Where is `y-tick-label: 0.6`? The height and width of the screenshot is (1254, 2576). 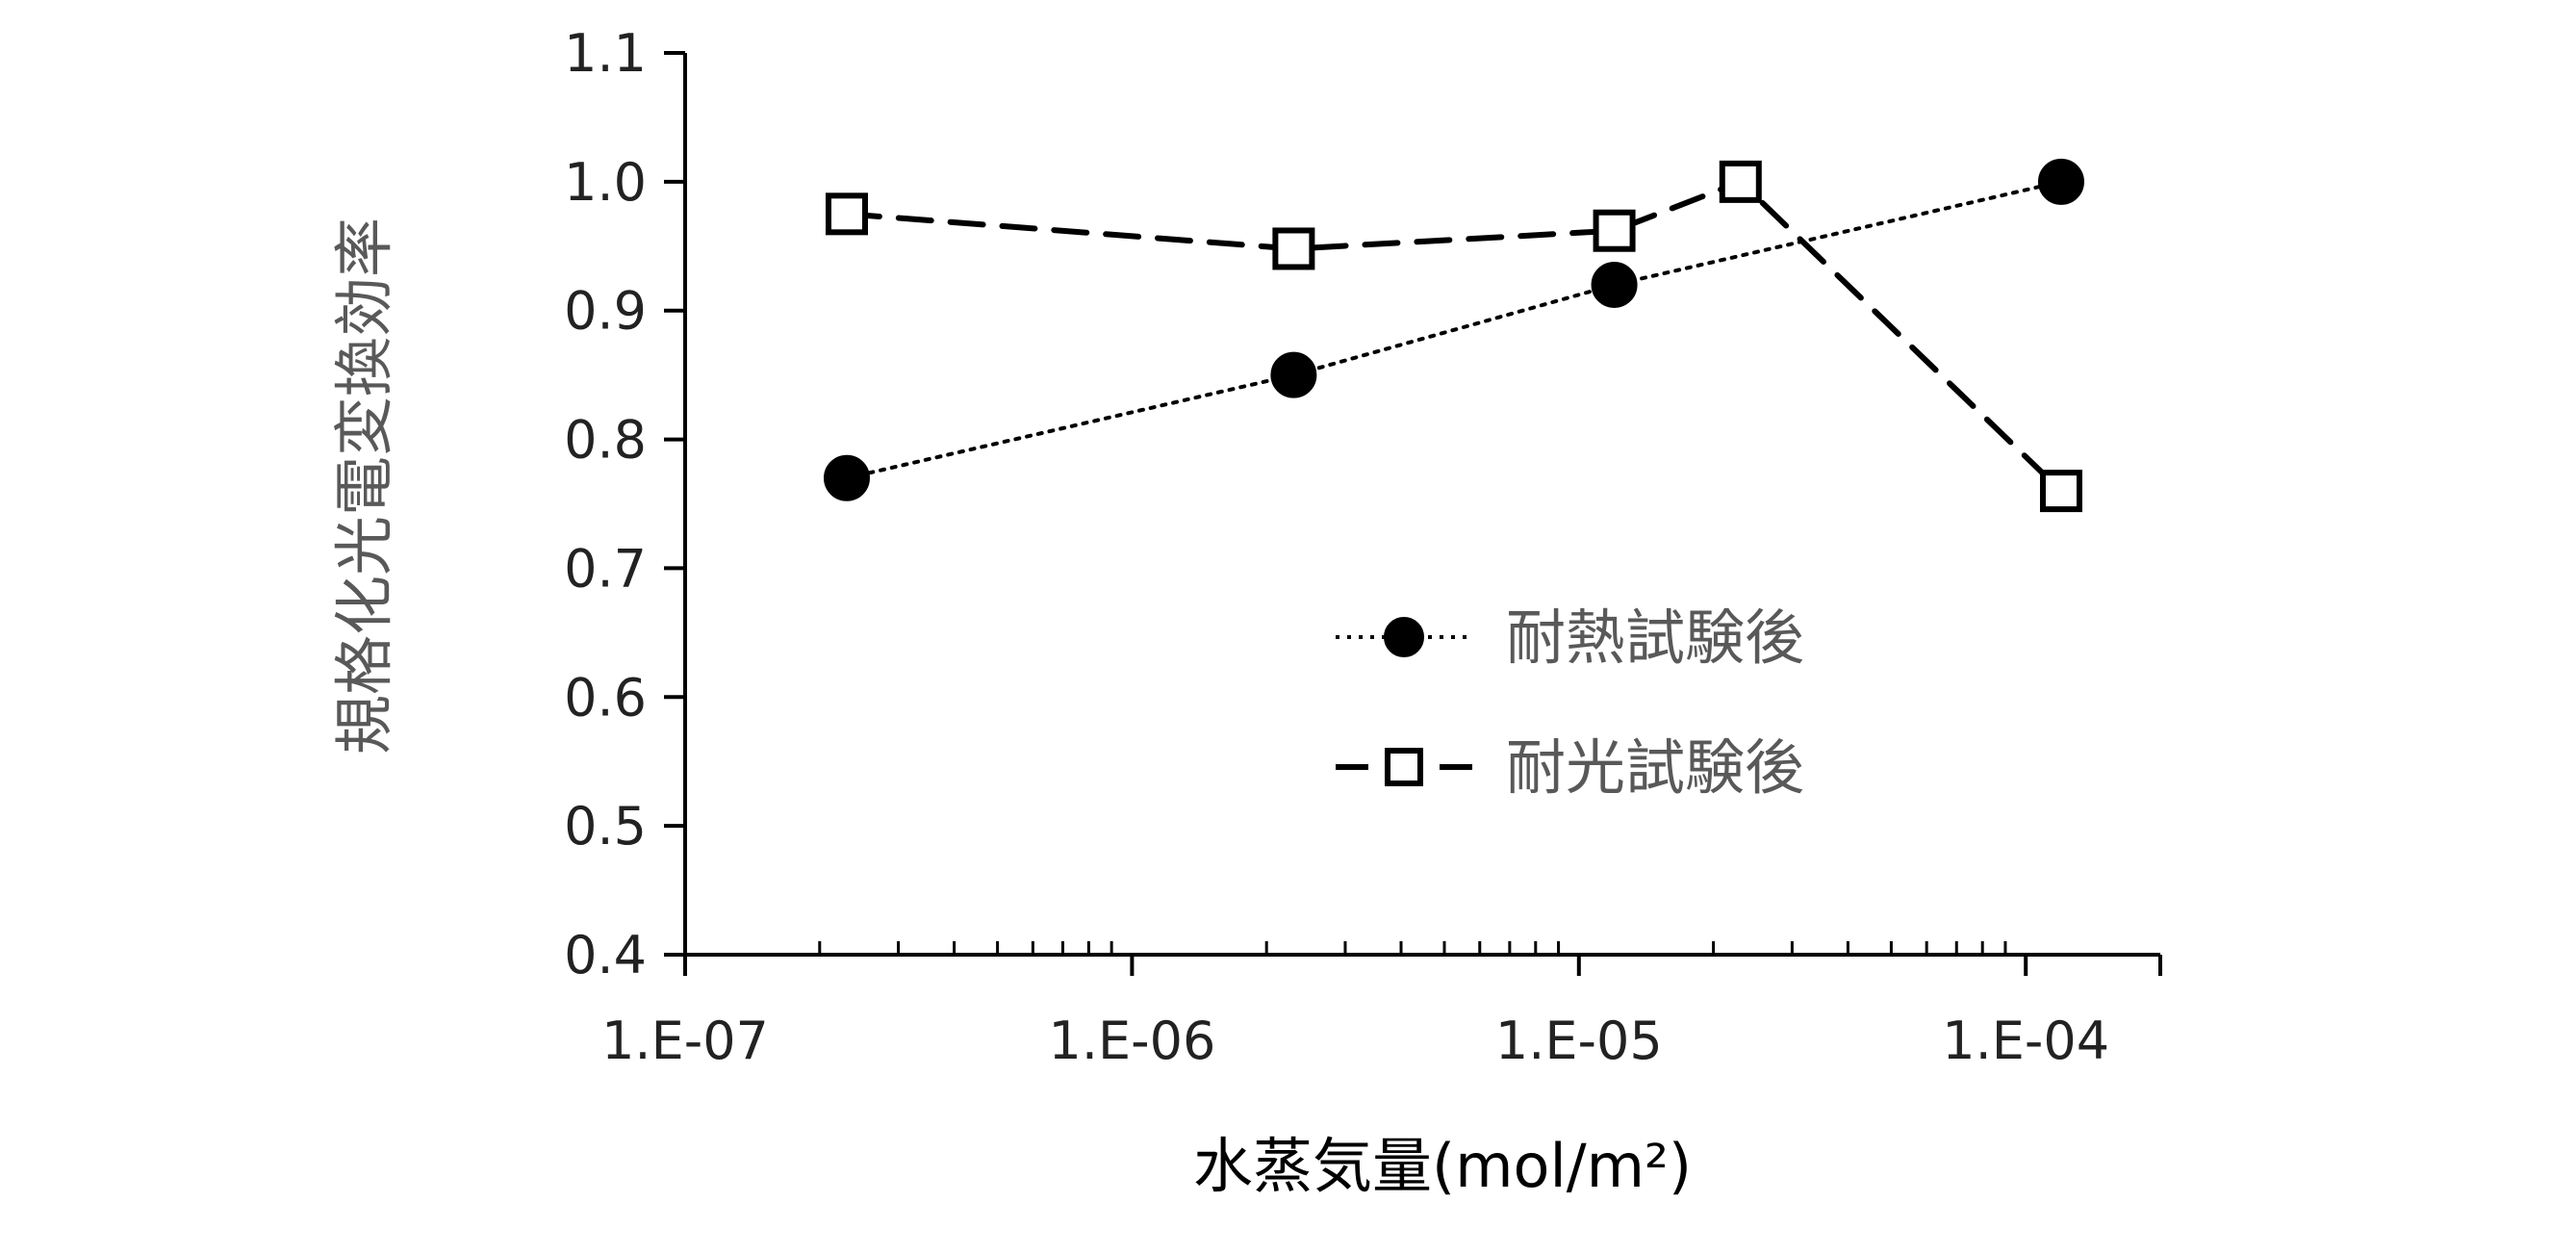 y-tick-label: 0.6 is located at coordinates (605, 697).